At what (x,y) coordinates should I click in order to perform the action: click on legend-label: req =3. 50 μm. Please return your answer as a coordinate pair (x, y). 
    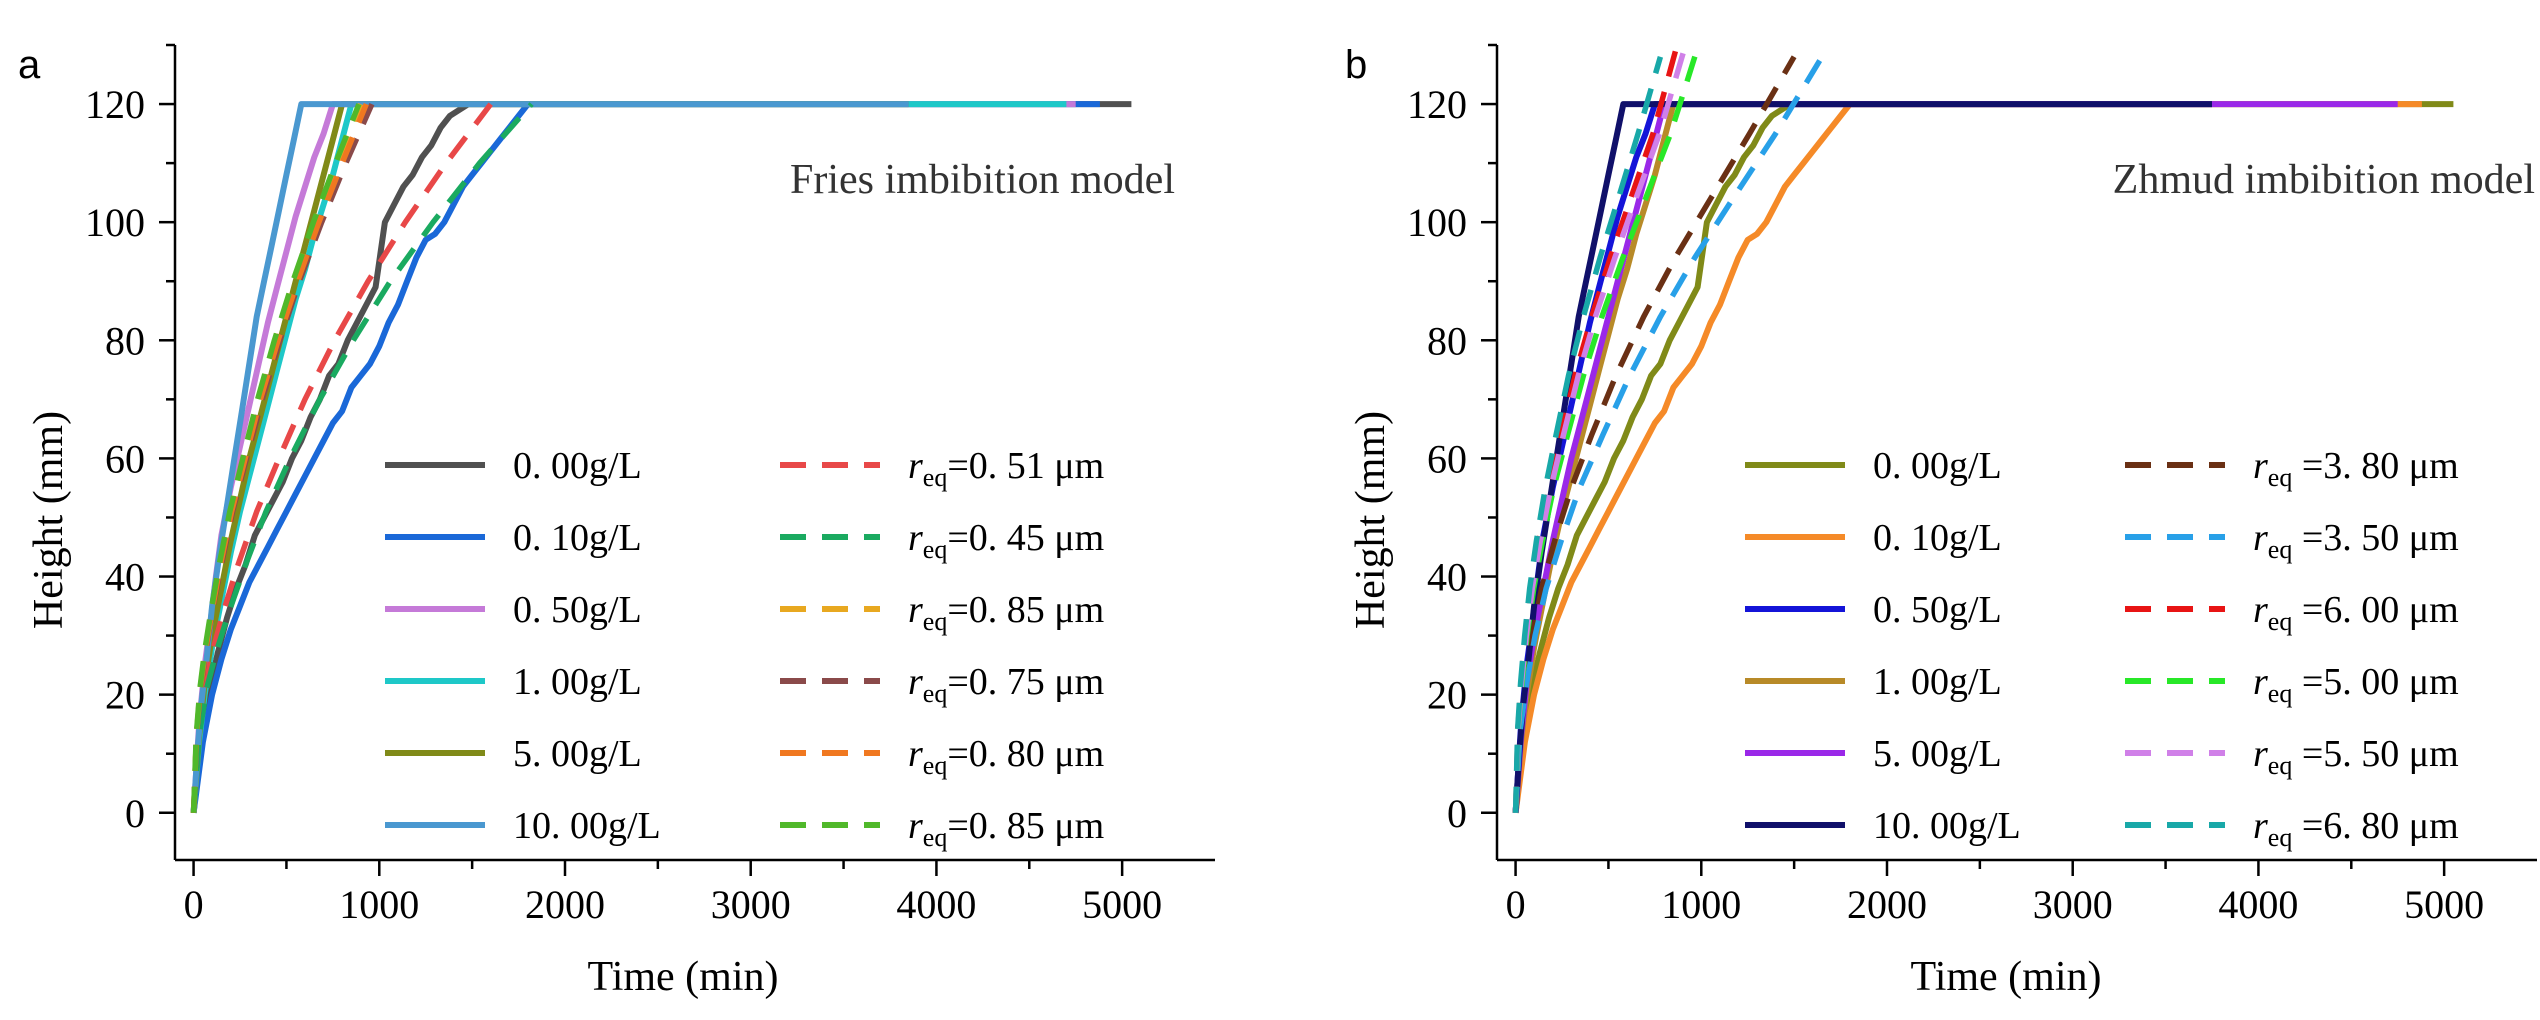
    Looking at the image, I should click on (2356, 540).